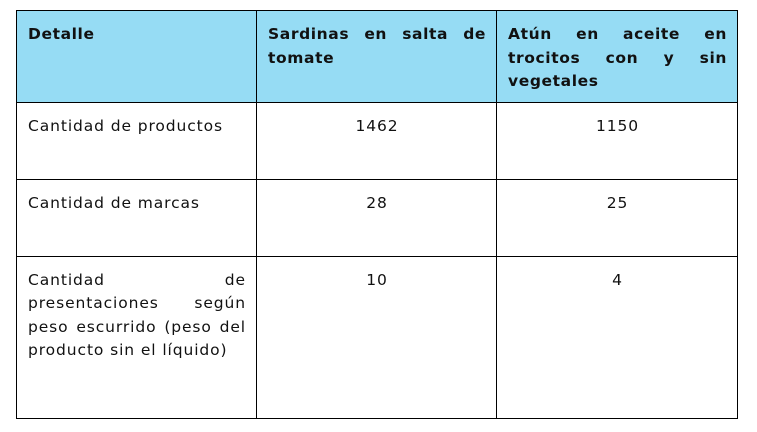 The image size is (757, 432). I want to click on cell-value: 28, so click(376, 217).